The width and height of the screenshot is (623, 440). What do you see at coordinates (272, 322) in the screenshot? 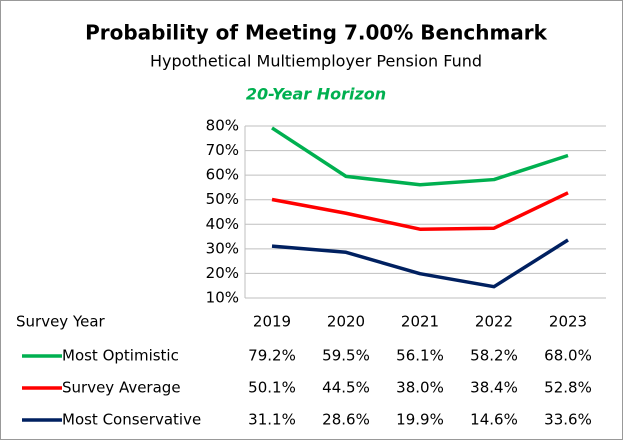
I see `x-tick-label: 2019` at bounding box center [272, 322].